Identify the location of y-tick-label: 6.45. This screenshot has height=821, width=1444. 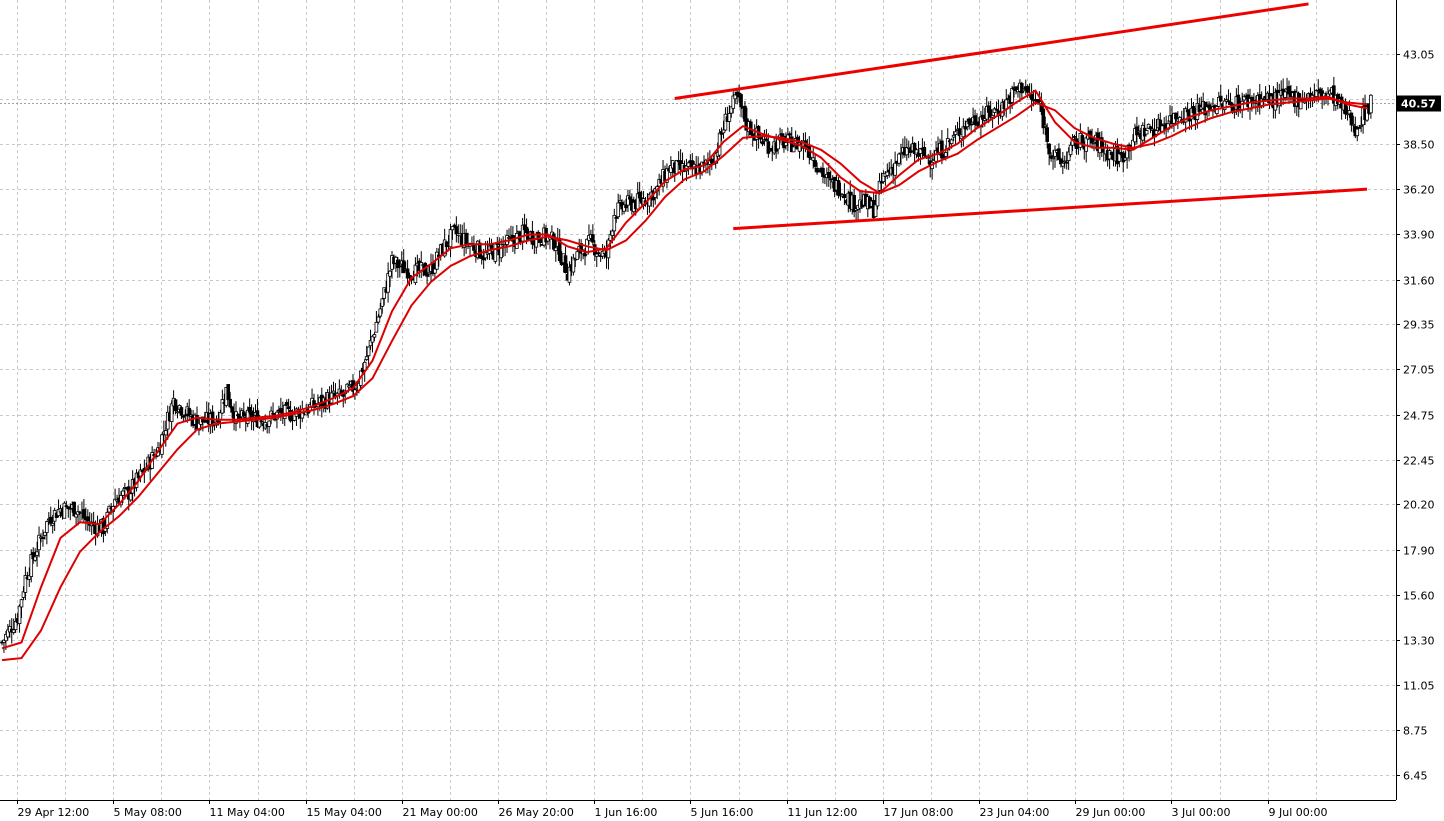
(1415, 776).